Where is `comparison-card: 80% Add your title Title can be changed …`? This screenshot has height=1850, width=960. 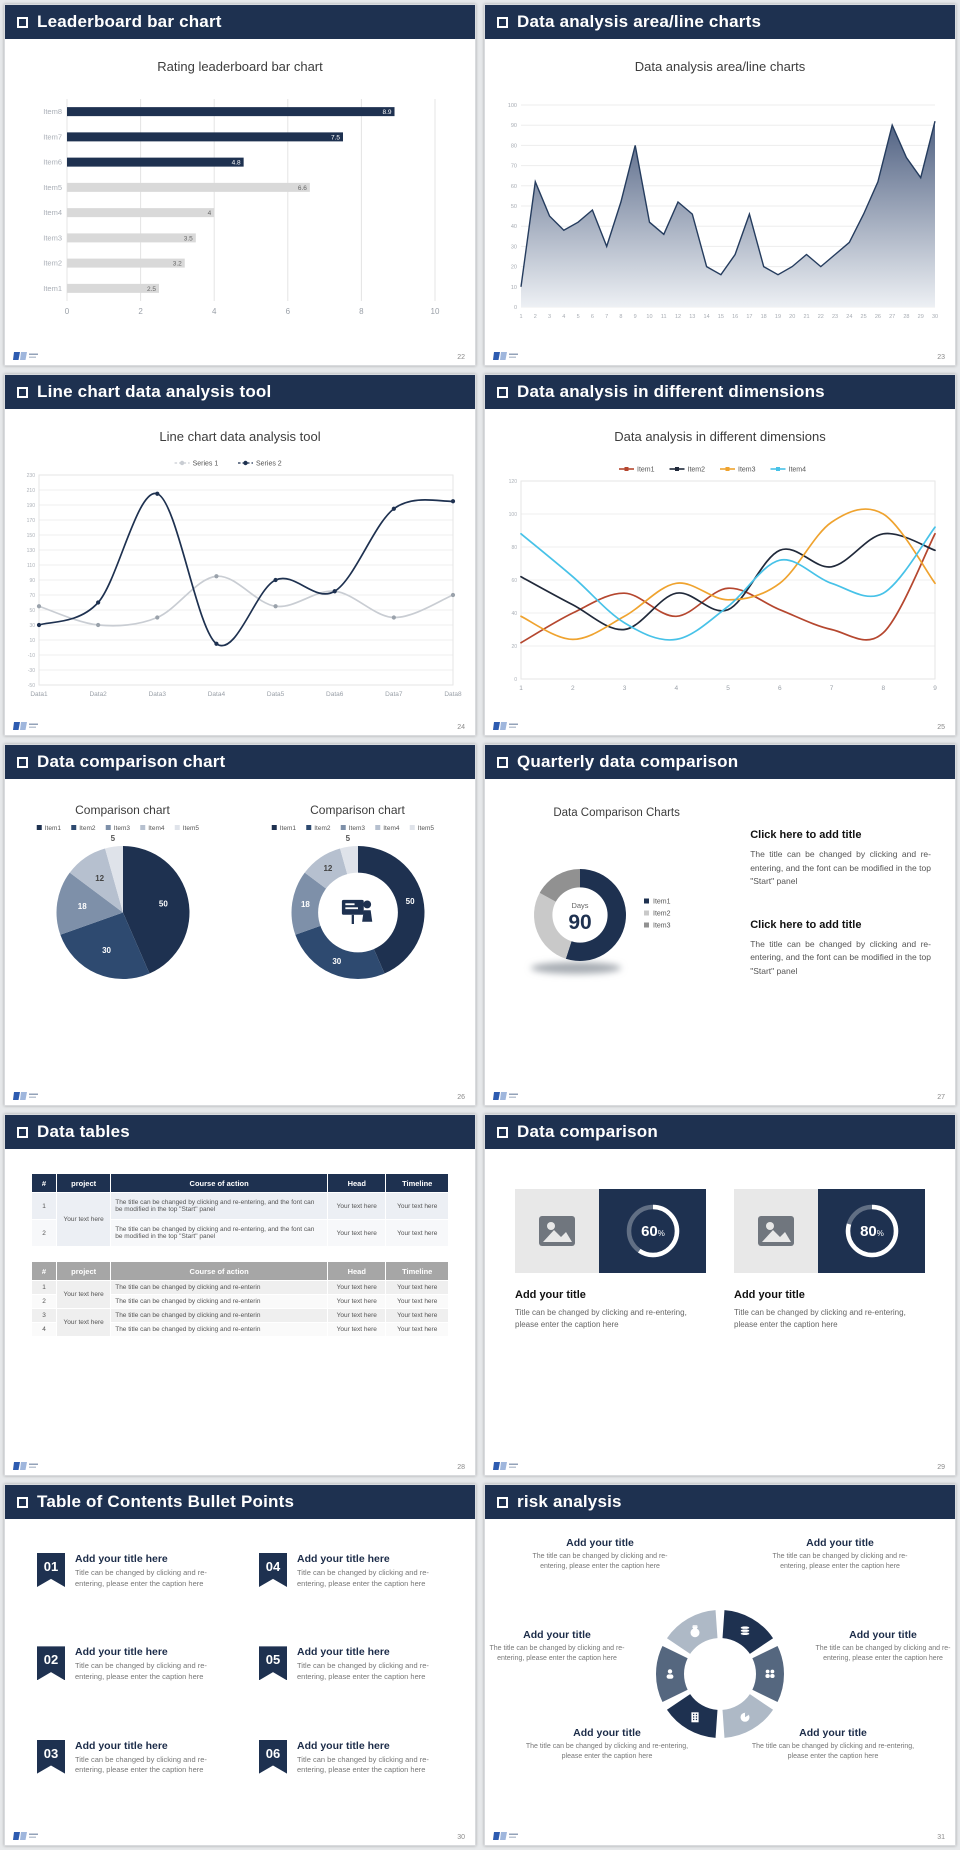 comparison-card: 80% Add your title Title can be changed … is located at coordinates (829, 1260).